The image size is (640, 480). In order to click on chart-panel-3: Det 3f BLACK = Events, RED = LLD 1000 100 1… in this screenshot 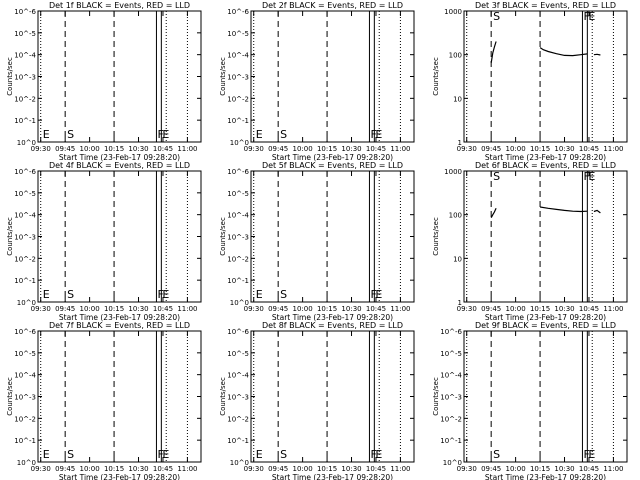, I will do `click(530, 81)`.